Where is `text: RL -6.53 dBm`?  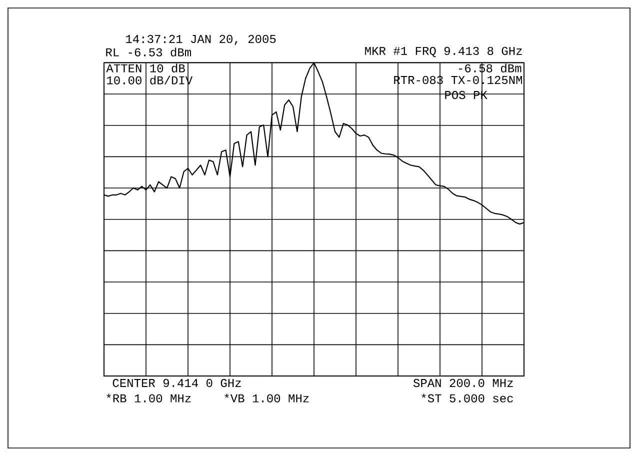 text: RL -6.53 dBm is located at coordinates (148, 52).